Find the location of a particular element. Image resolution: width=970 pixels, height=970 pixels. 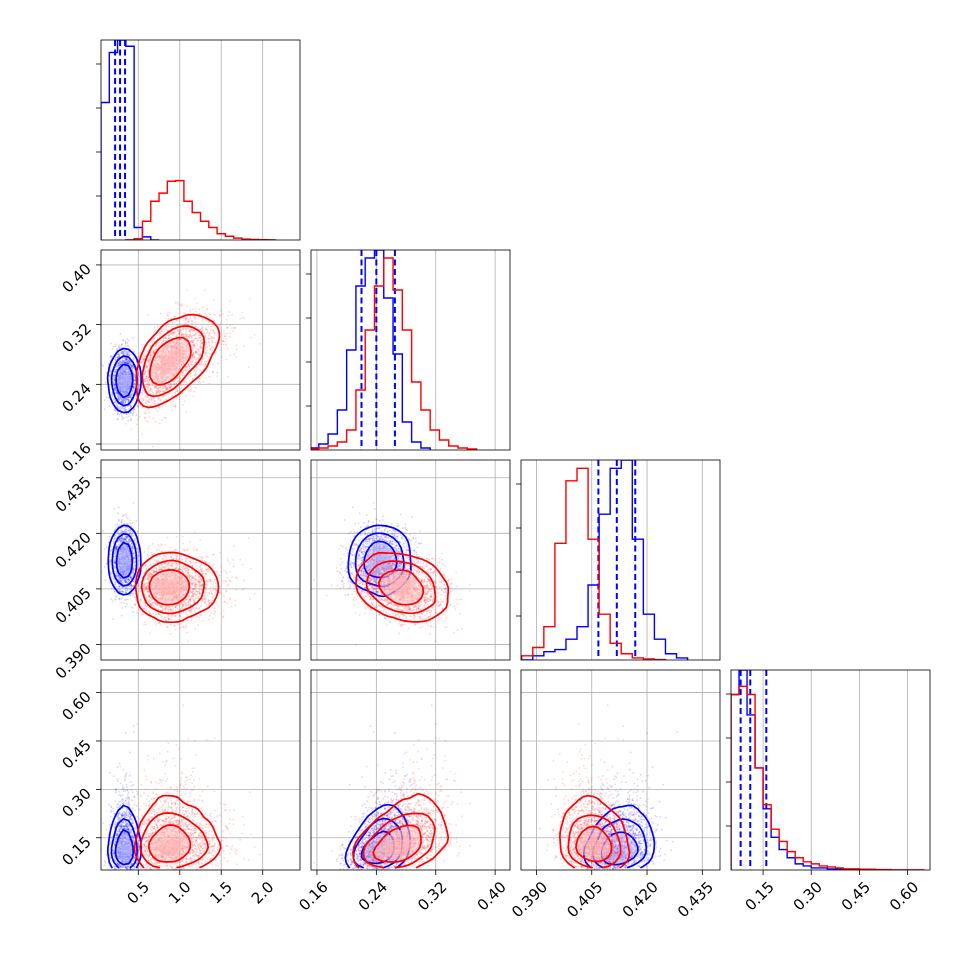

x-tick-label: 0.15 is located at coordinates (759, 896).